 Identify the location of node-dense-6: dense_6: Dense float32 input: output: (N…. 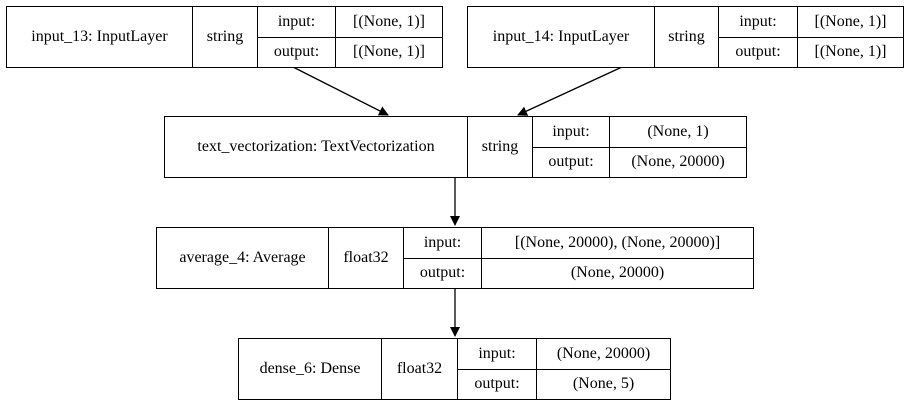
(454, 369).